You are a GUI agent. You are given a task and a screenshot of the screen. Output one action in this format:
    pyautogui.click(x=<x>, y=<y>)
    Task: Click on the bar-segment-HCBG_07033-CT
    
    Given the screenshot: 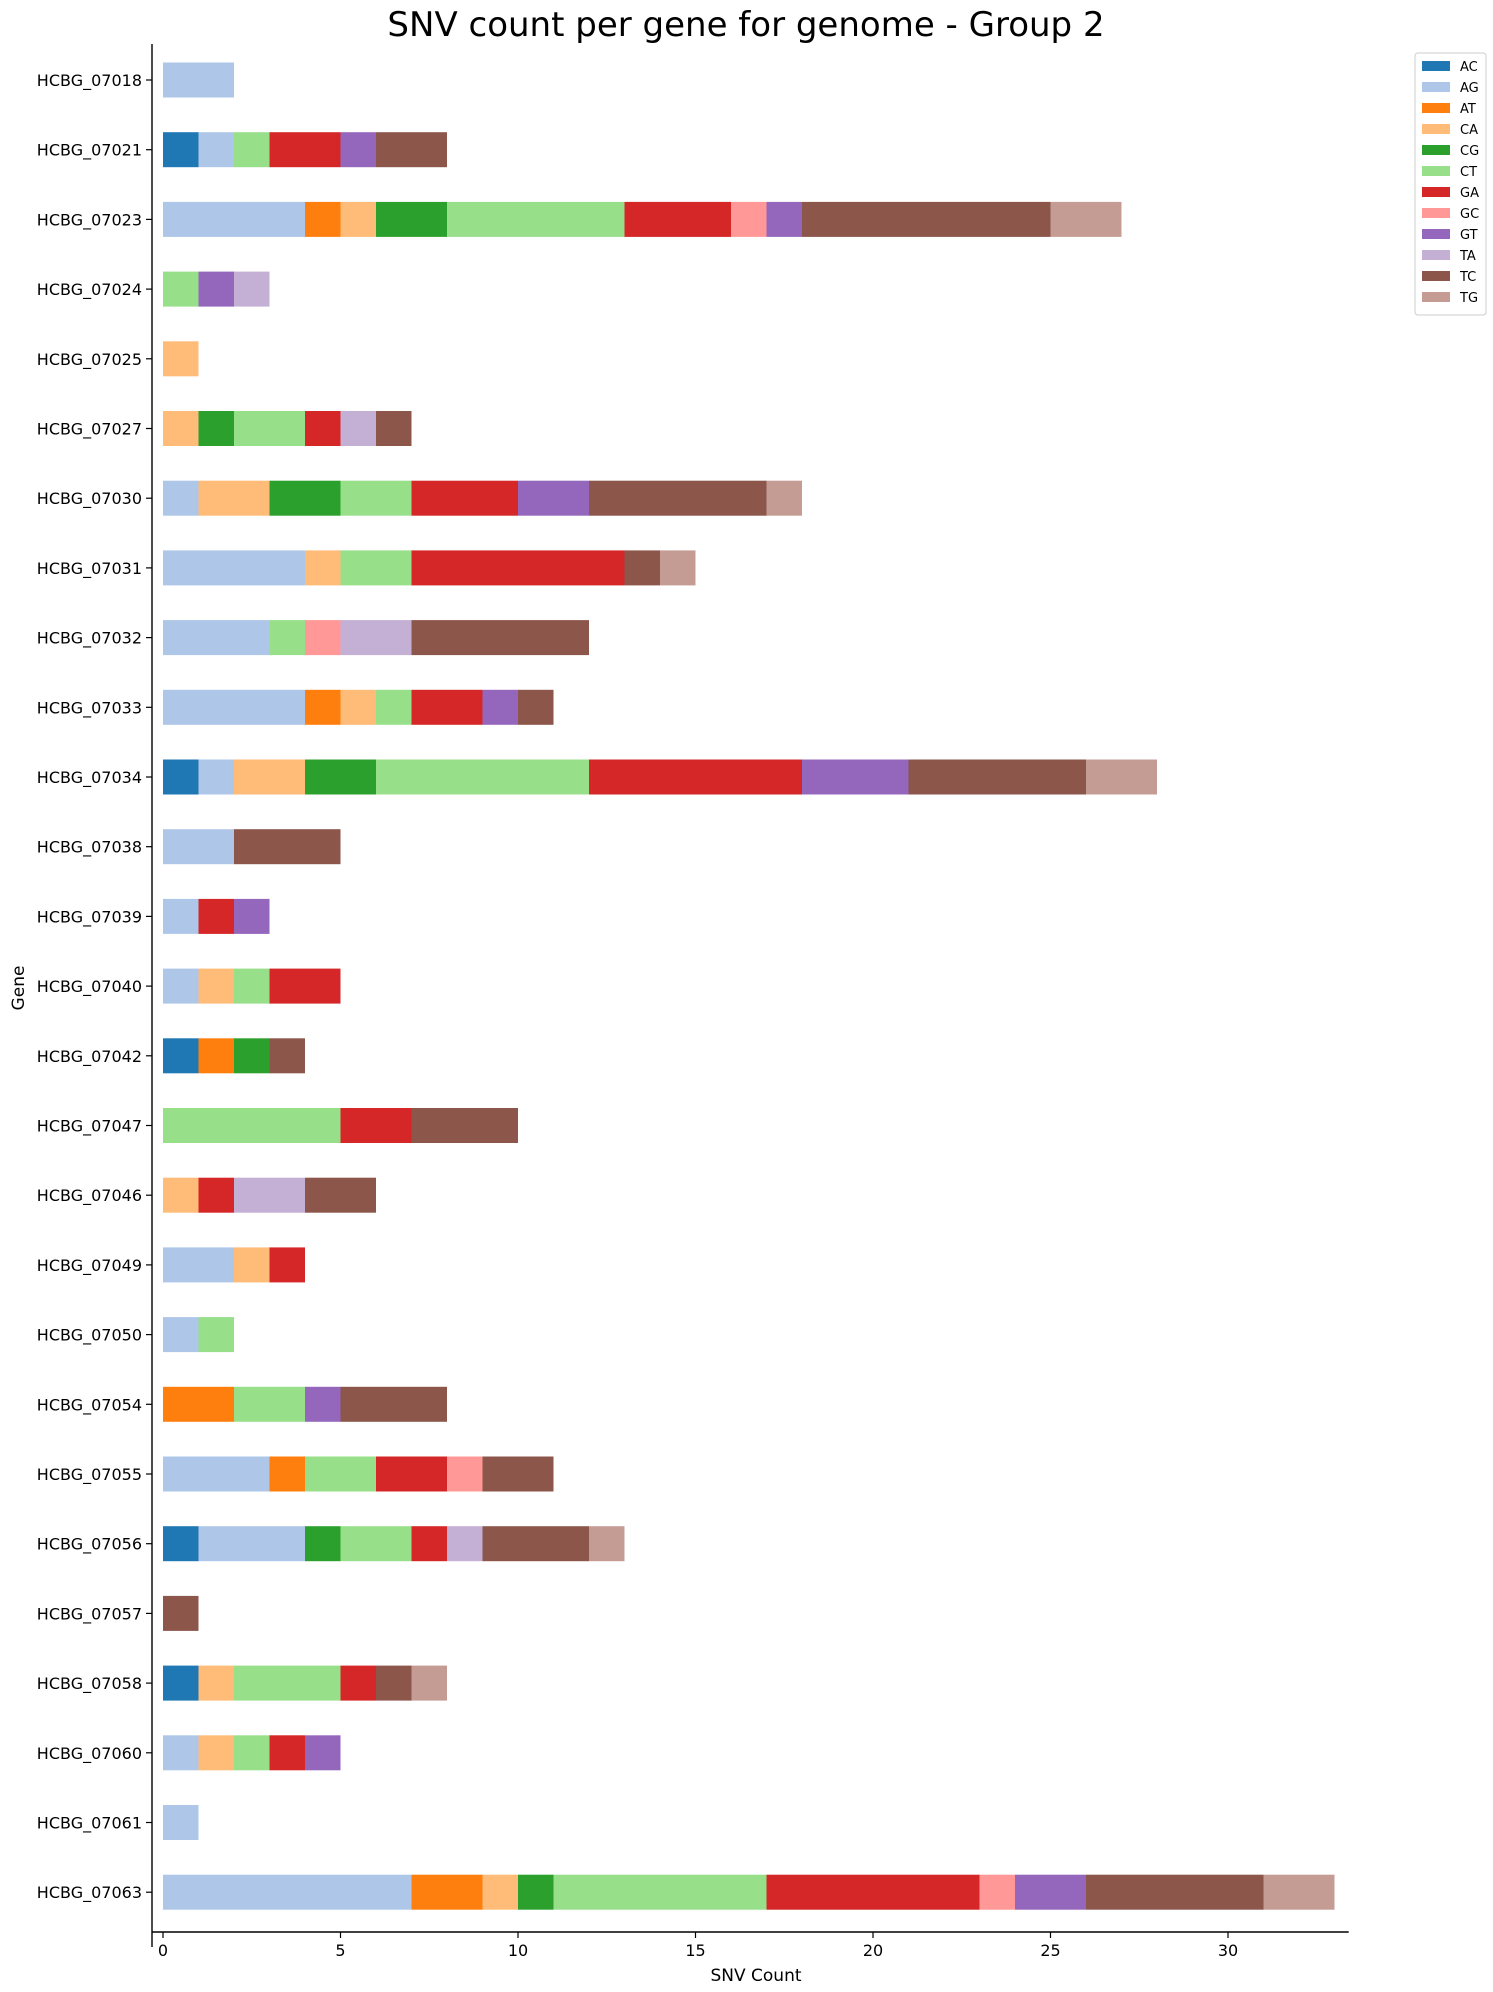 What is the action you would take?
    pyautogui.click(x=394, y=707)
    